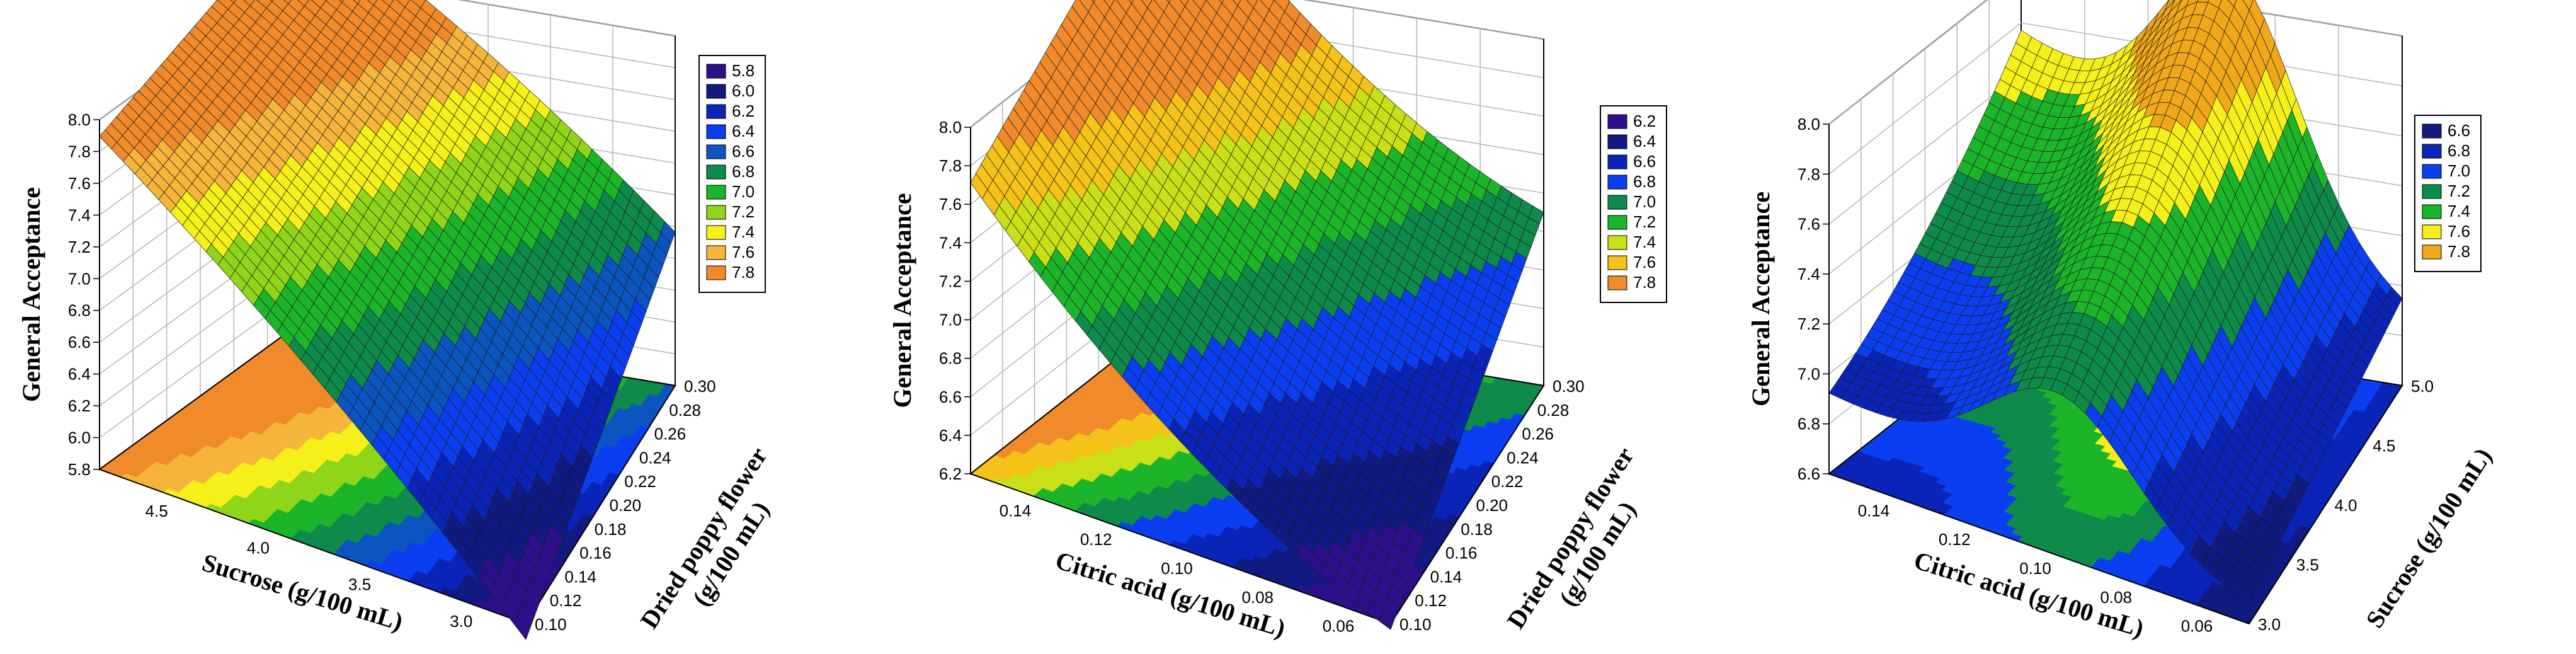  What do you see at coordinates (1461, 553) in the screenshot?
I see `y-tick-label: 0.16` at bounding box center [1461, 553].